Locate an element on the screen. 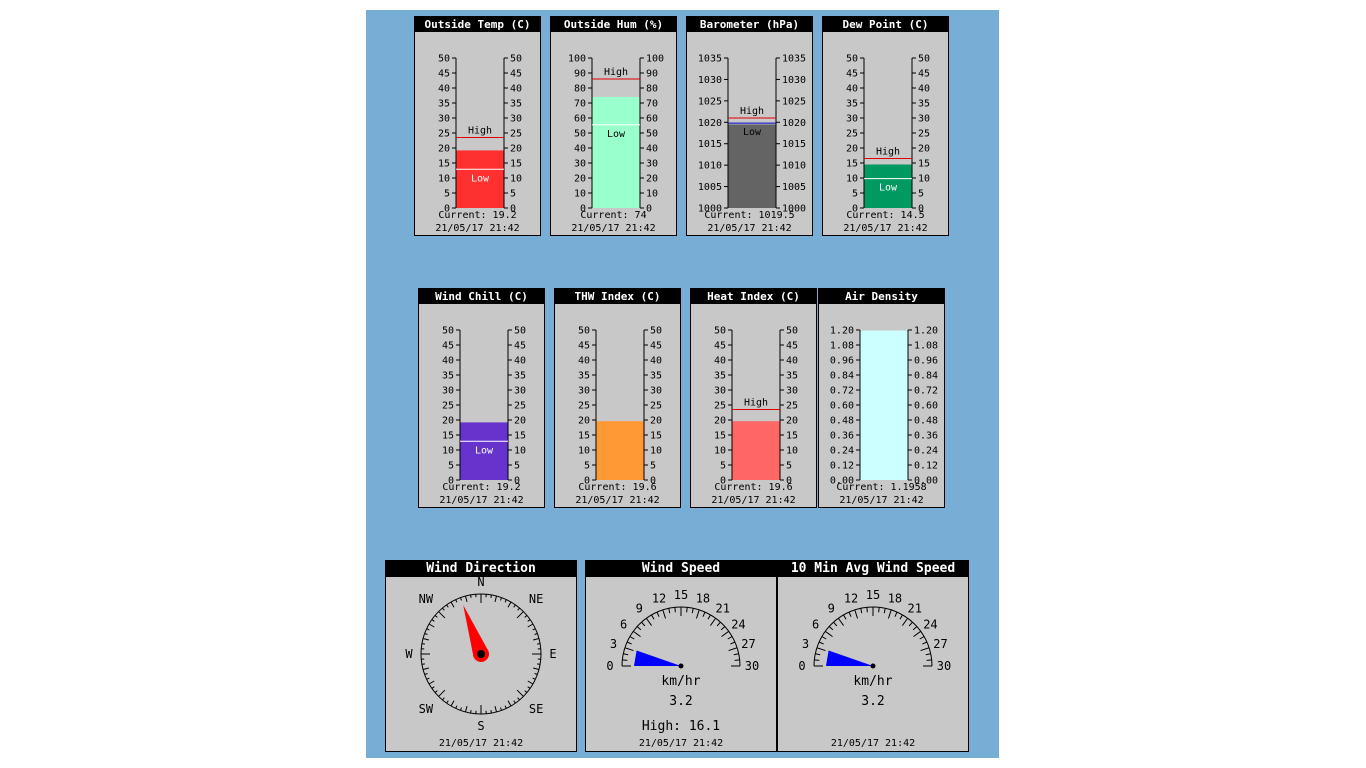 The width and height of the screenshot is (1366, 768). dial-tick-label: 3 is located at coordinates (613, 644).